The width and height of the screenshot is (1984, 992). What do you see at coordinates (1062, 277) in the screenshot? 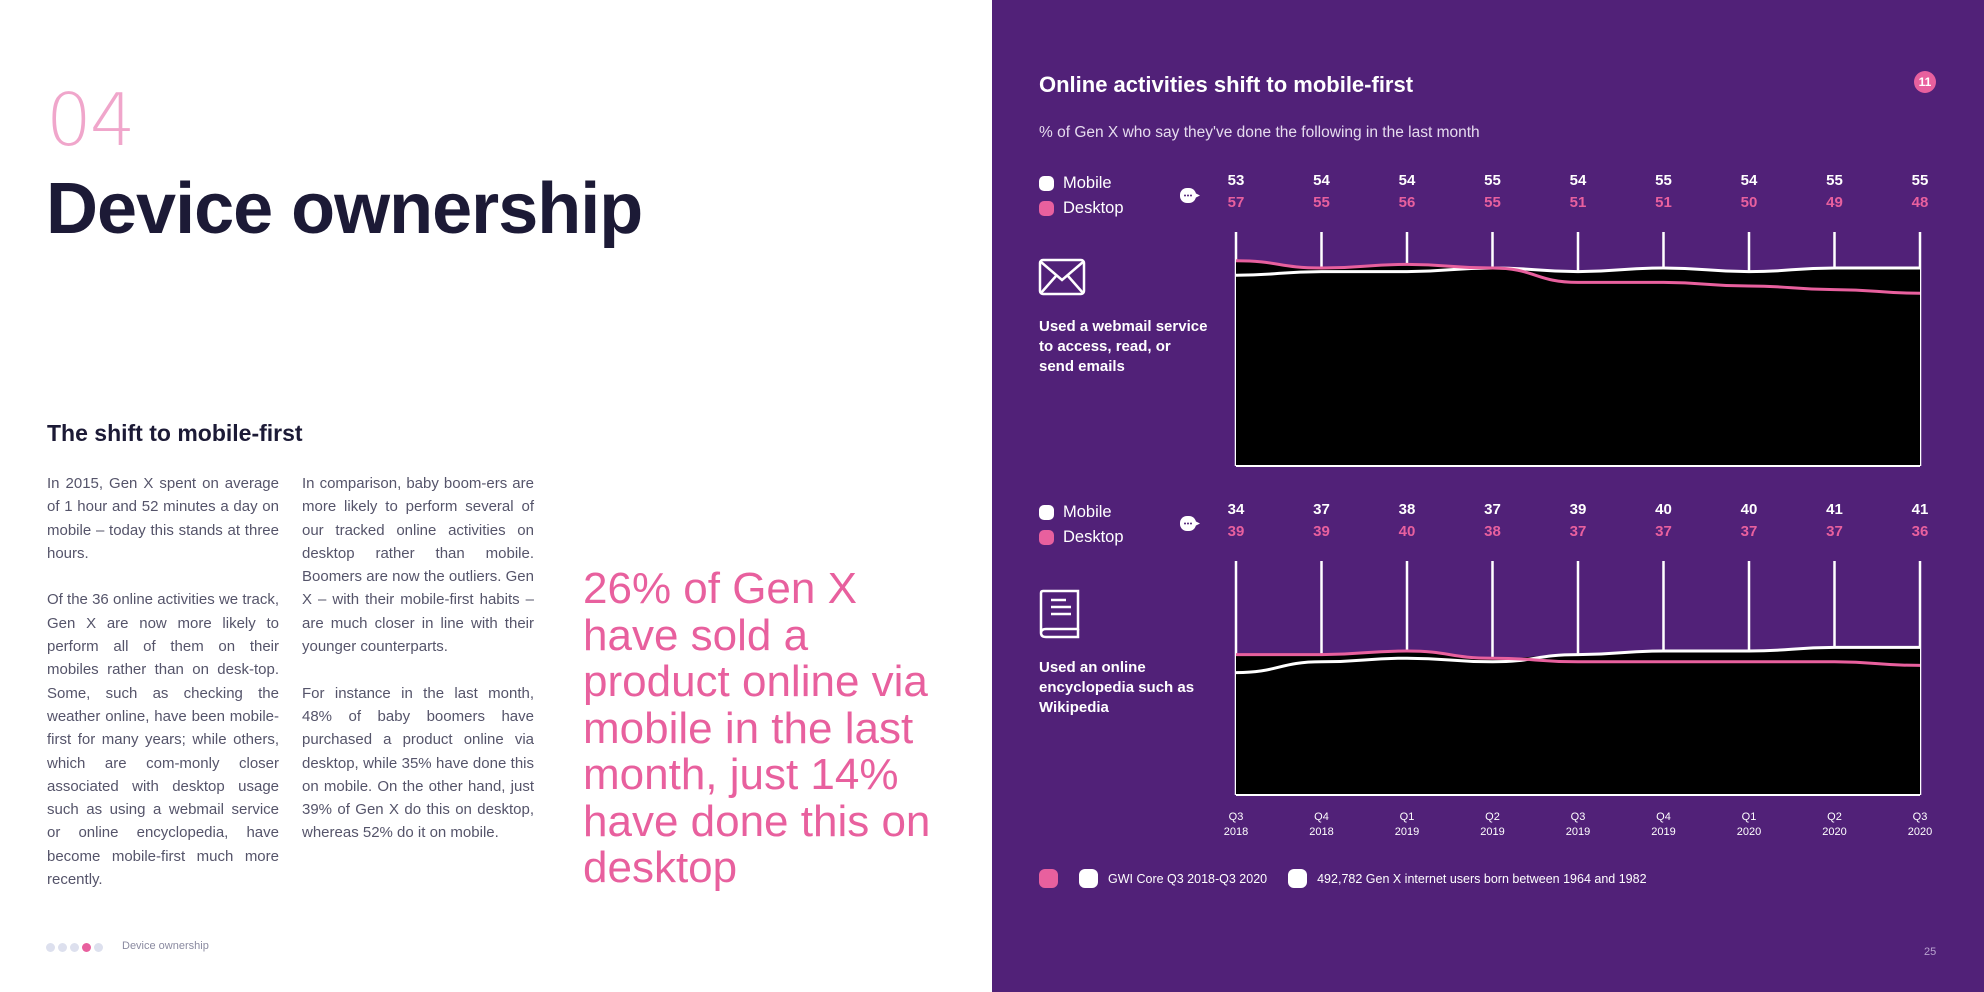
I see `envelope-icon` at bounding box center [1062, 277].